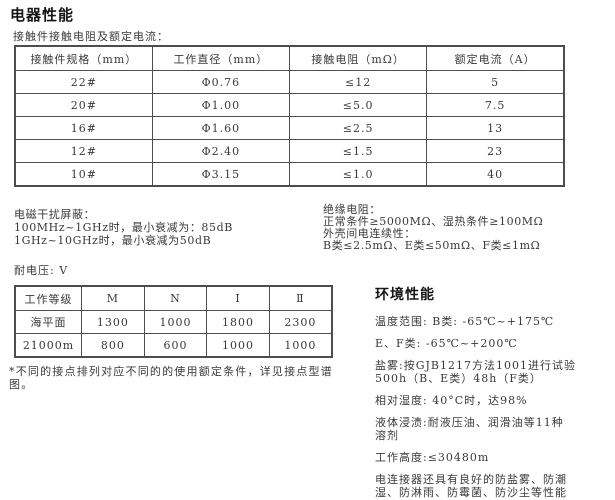  What do you see at coordinates (358, 82) in the screenshot?
I see `table-cell: ≤12` at bounding box center [358, 82].